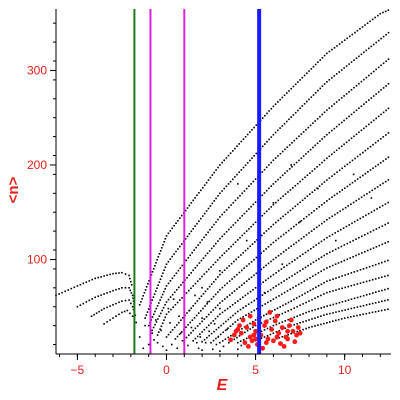  What do you see at coordinates (136, 322) in the screenshot?
I see `branch-19-point` at bounding box center [136, 322].